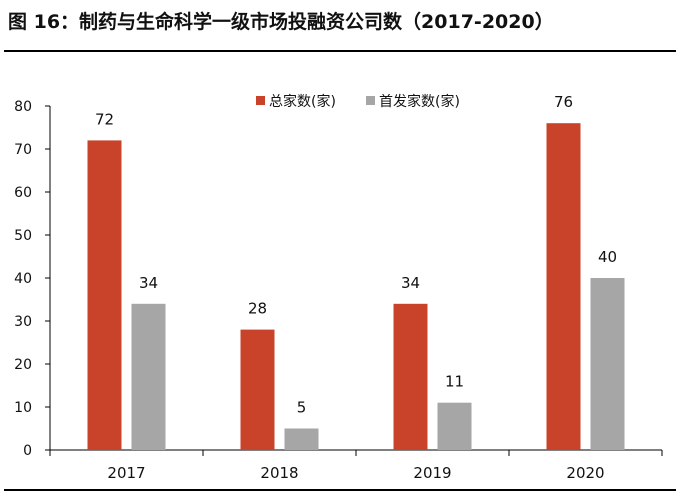 The height and width of the screenshot is (500, 680). Describe the element at coordinates (257, 309) in the screenshot. I see `data-label: 28` at that location.